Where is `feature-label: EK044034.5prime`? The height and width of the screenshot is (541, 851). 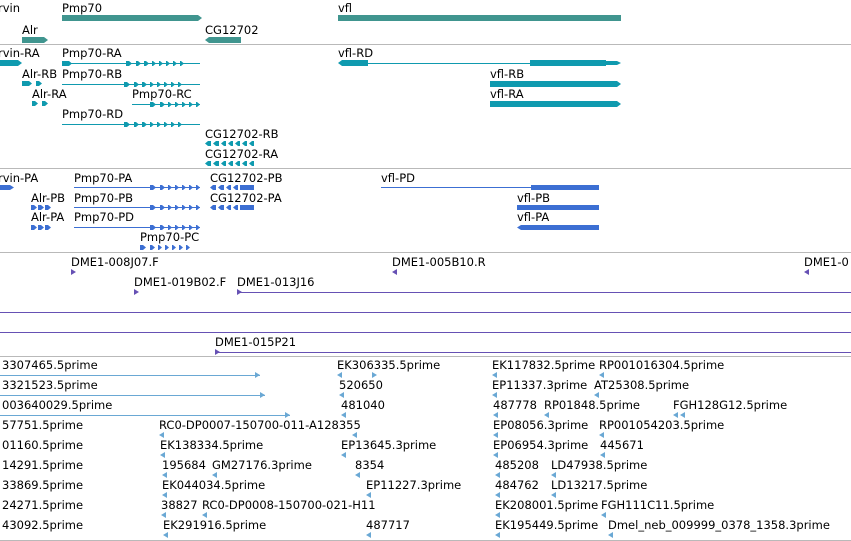 feature-label: EK044034.5prime is located at coordinates (214, 485).